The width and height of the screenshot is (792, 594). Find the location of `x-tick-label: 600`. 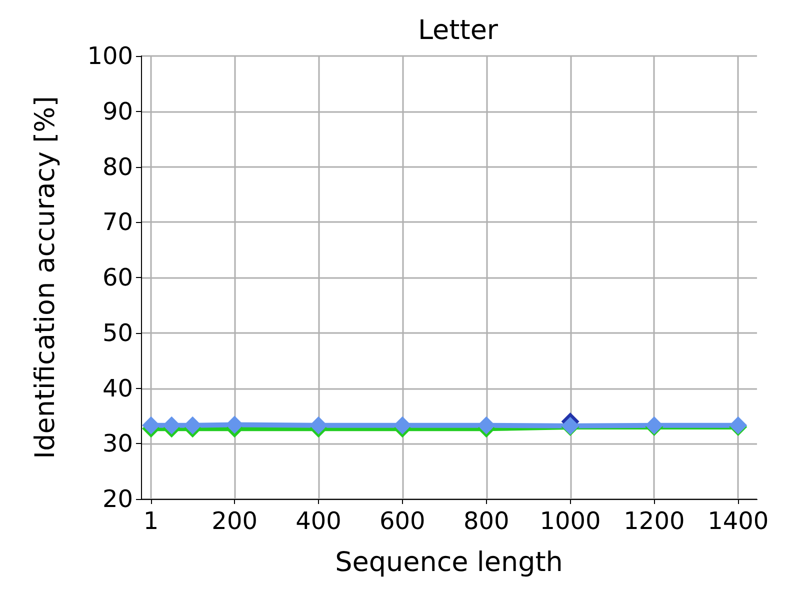

x-tick-label: 600 is located at coordinates (403, 521).